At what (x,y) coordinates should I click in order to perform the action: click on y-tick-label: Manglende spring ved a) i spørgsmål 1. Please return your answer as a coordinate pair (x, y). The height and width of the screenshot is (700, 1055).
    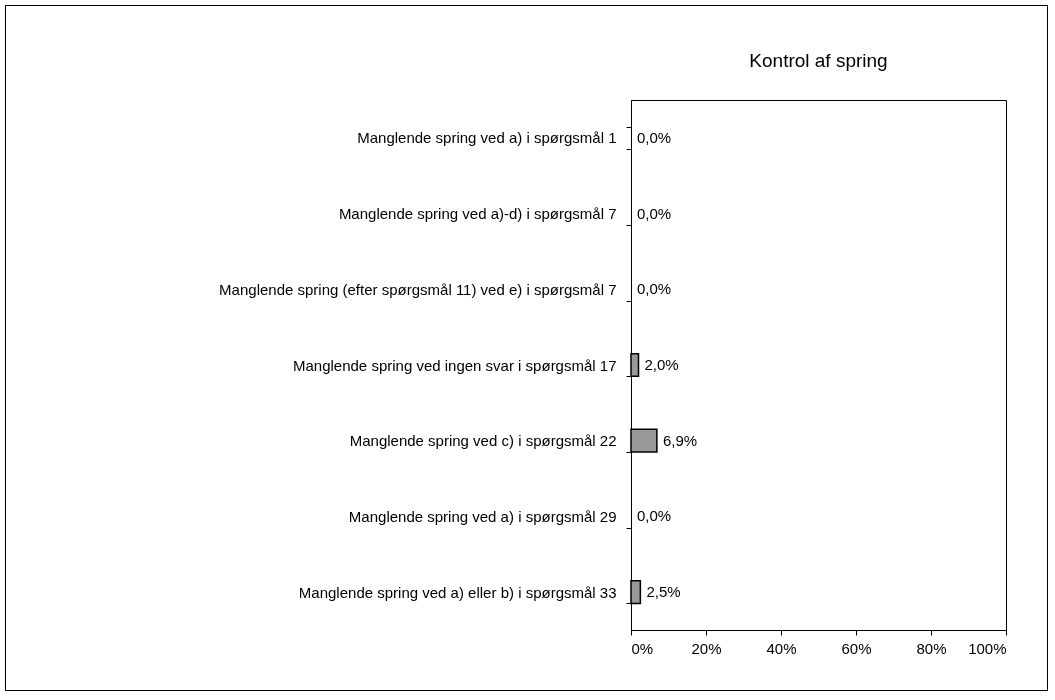
    Looking at the image, I should click on (487, 138).